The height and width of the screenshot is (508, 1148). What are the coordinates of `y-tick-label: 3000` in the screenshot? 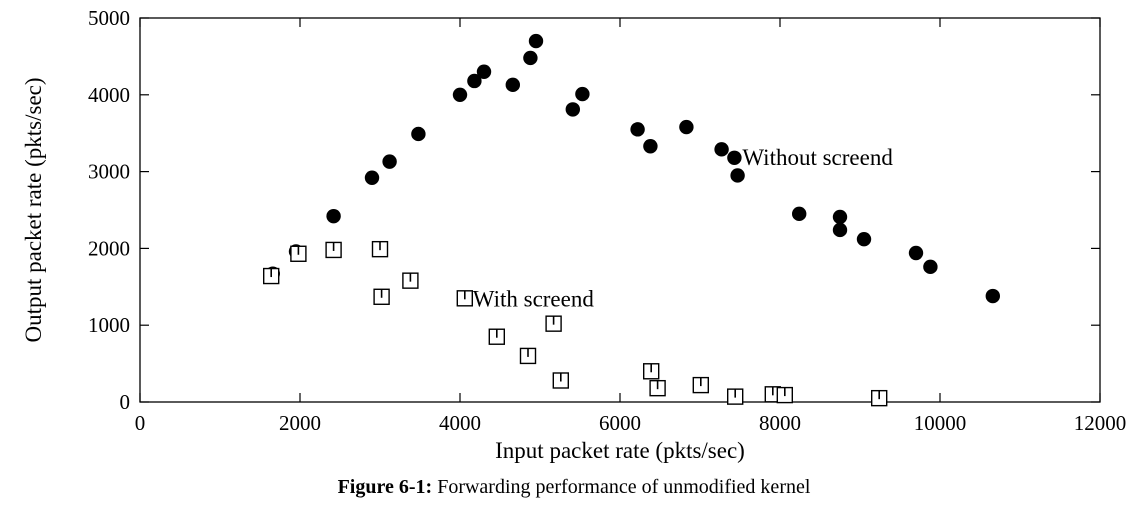 It's located at (109, 172).